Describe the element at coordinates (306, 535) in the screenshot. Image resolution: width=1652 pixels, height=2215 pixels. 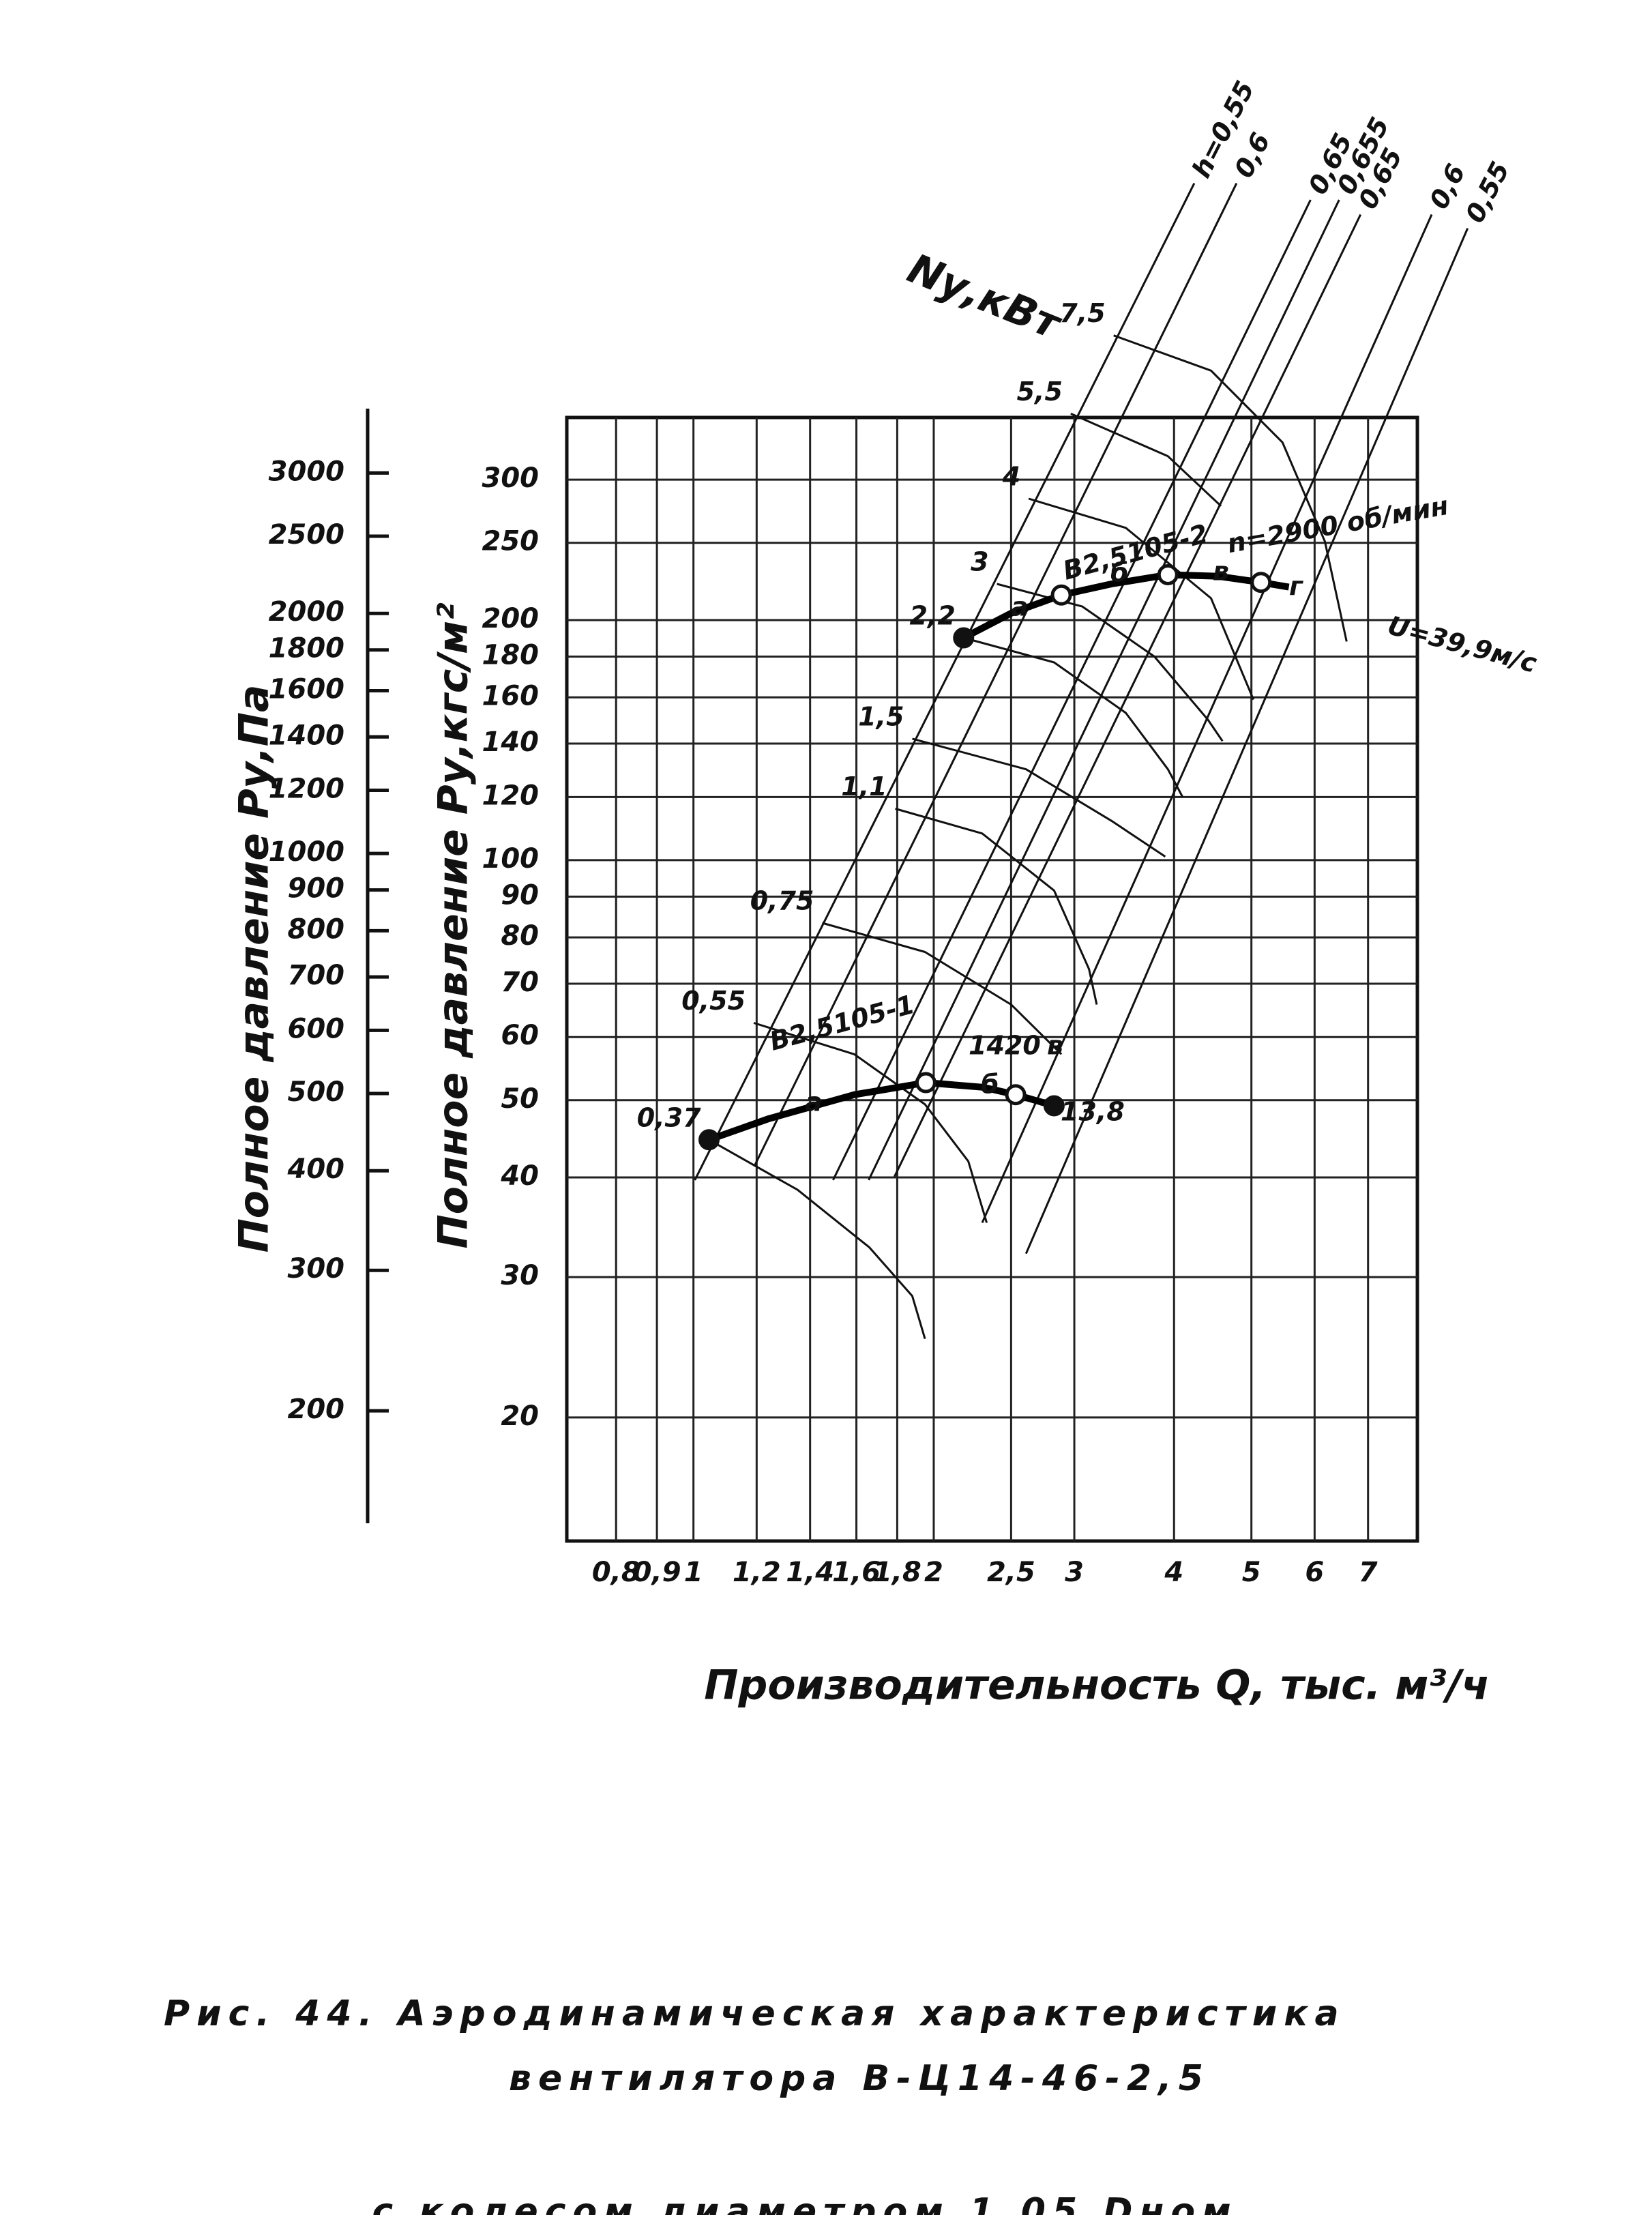
I see `y2-tick-label: 2500` at that location.